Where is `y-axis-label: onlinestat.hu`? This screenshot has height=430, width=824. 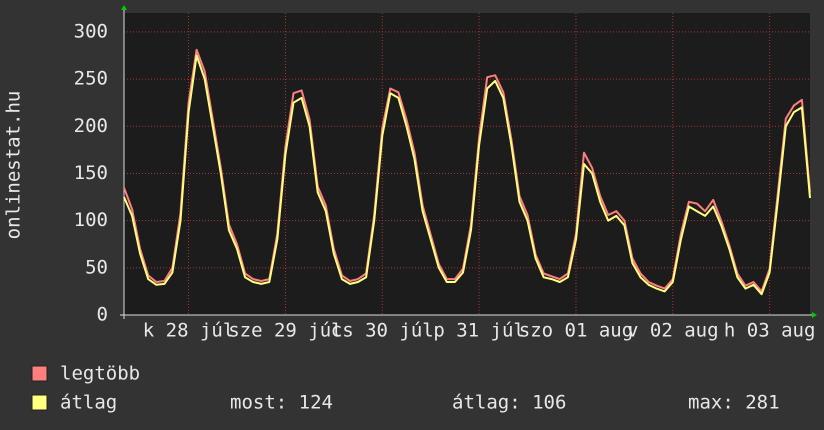
y-axis-label: onlinestat.hu is located at coordinates (14, 165).